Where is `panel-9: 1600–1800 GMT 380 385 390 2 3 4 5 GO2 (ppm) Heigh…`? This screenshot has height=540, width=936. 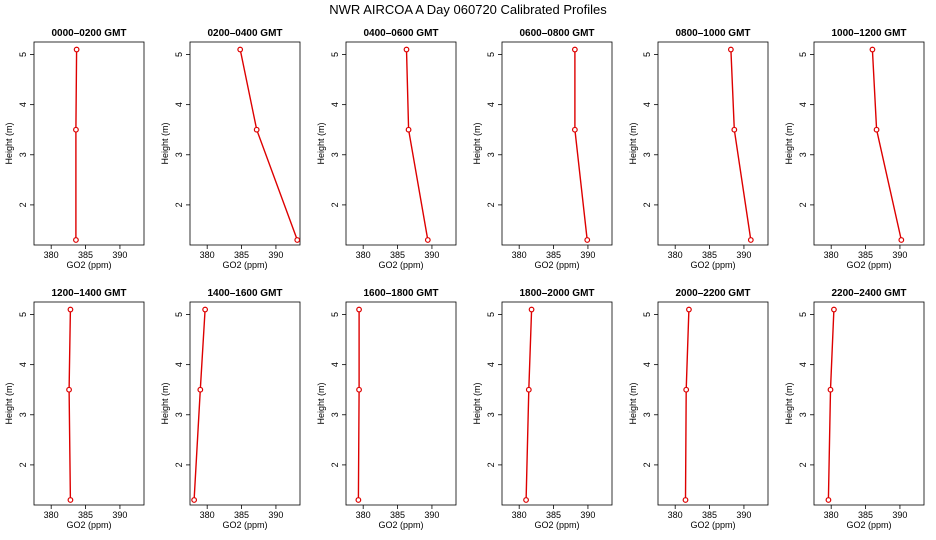
panel-9: 1600–1800 GMT 380 385 390 2 3 4 5 GO2 (ppm) Heigh… is located at coordinates (386, 409).